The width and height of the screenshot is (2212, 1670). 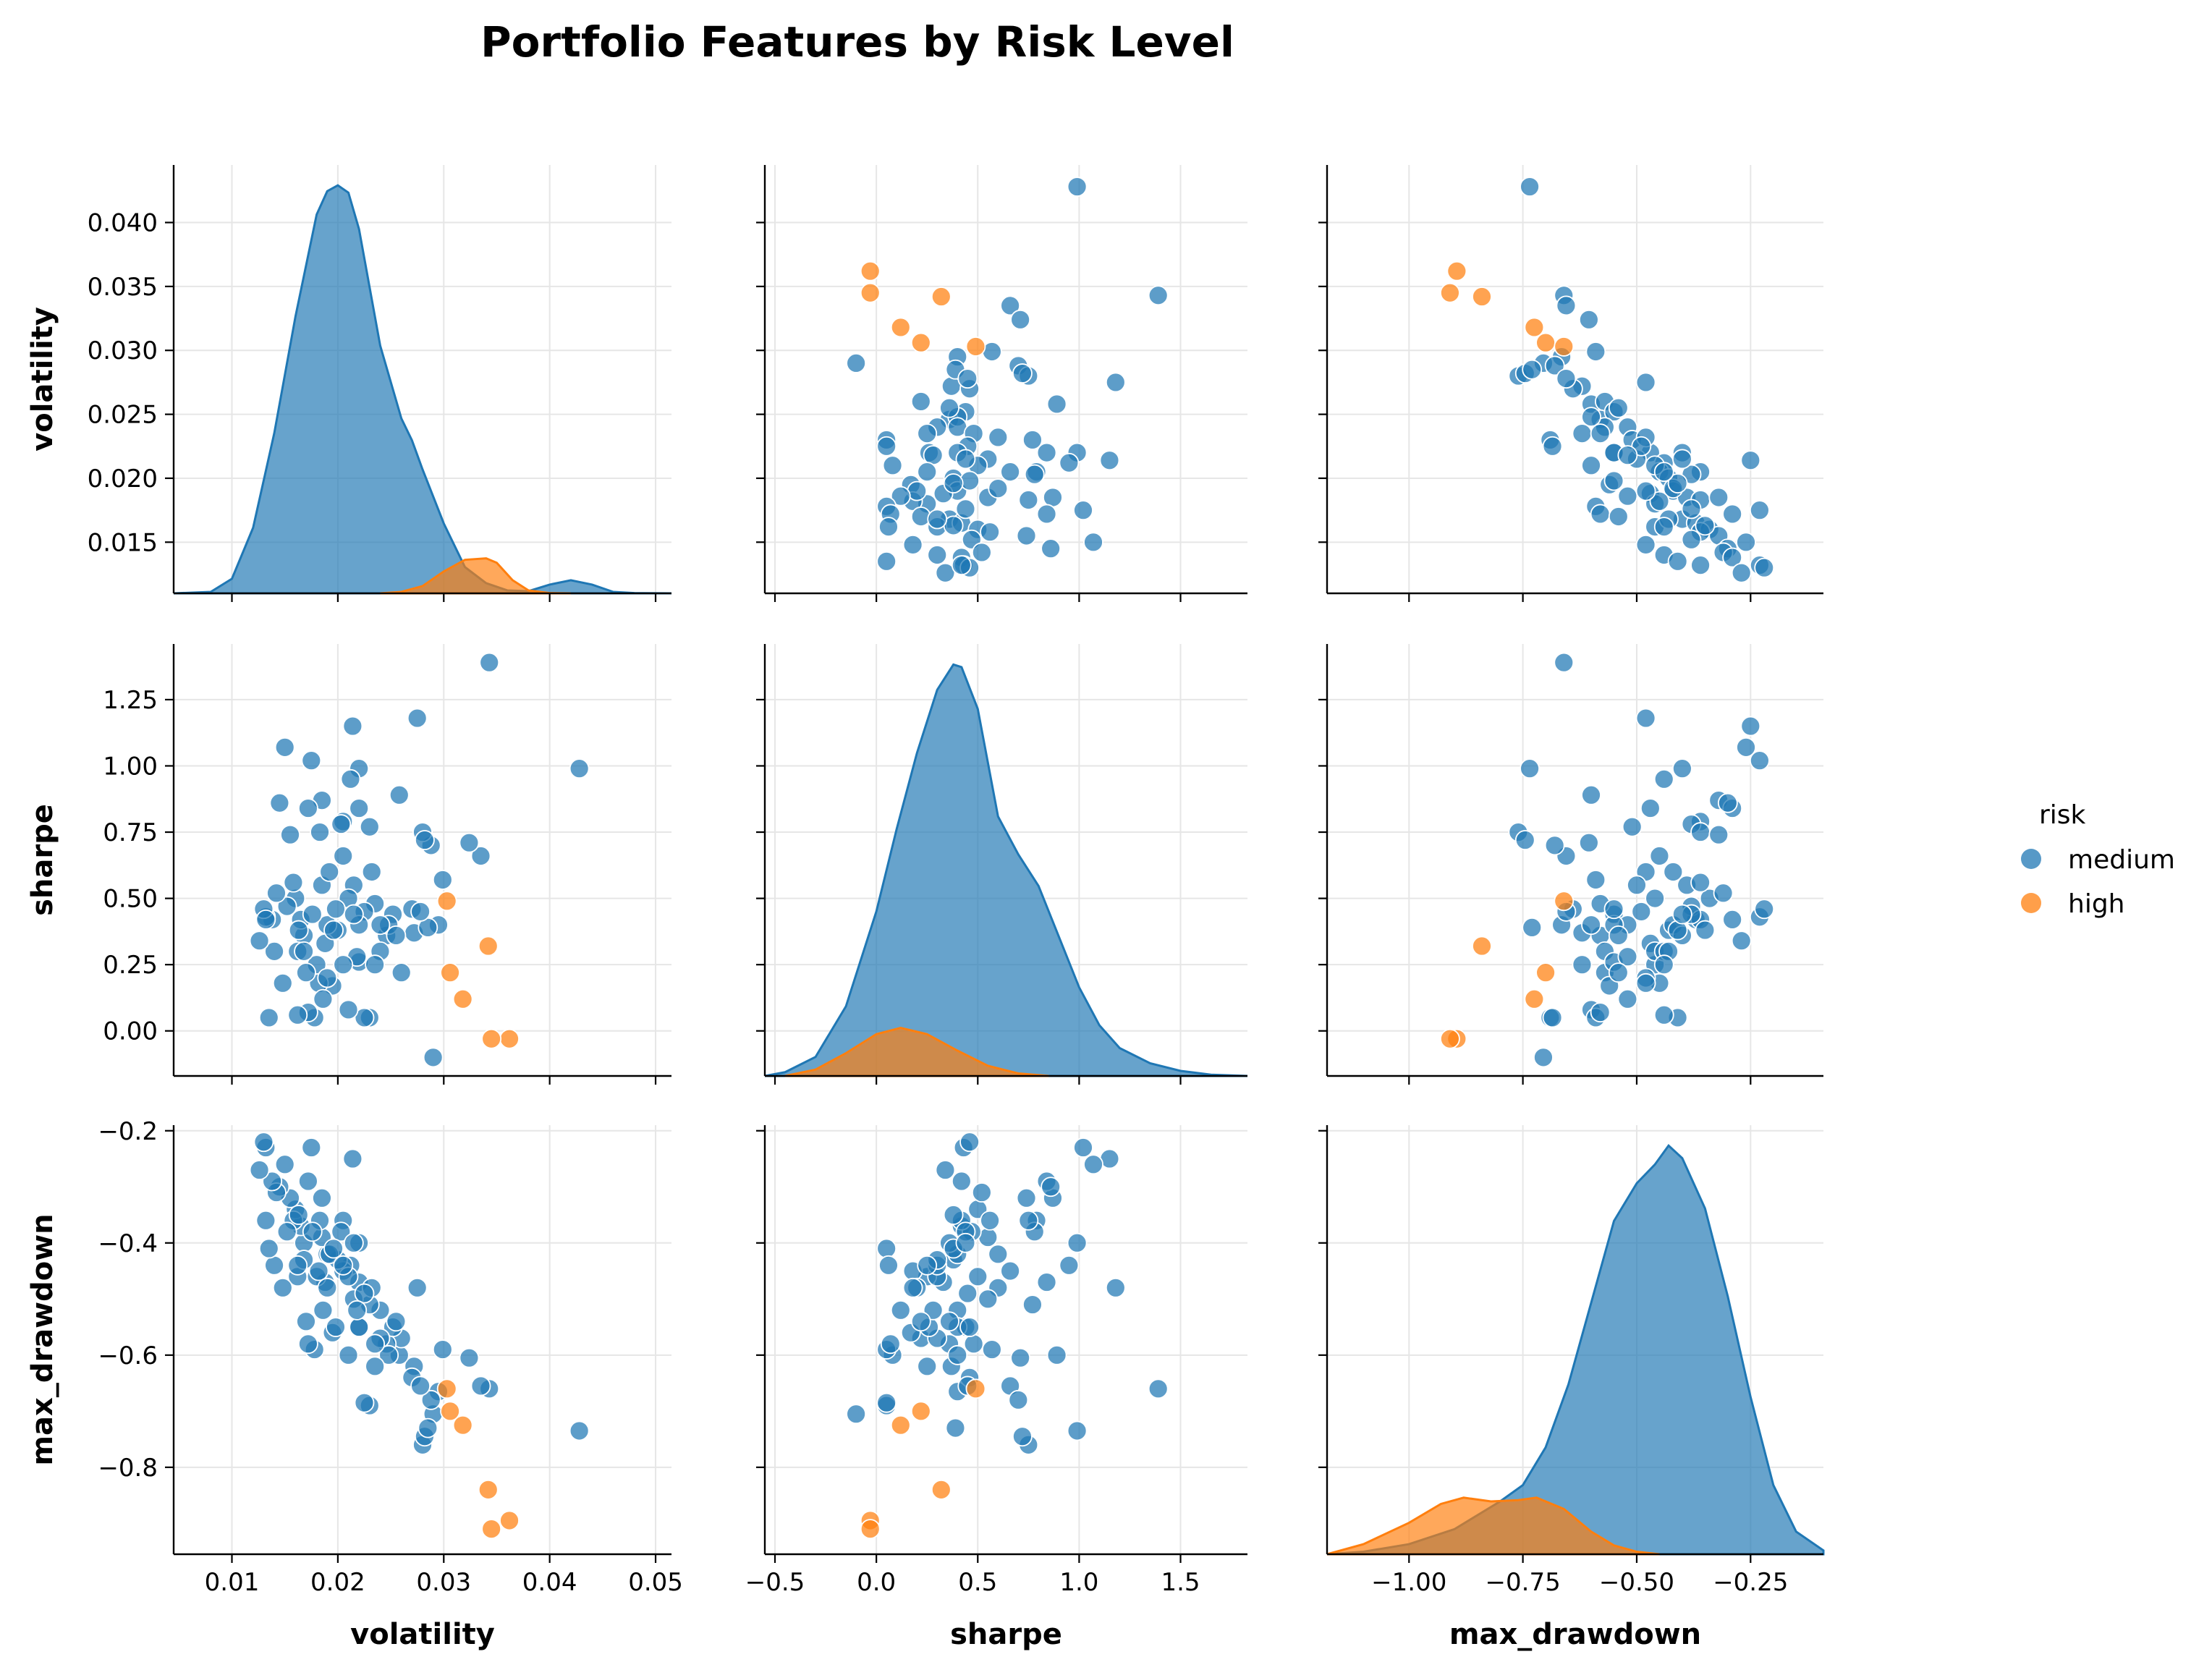 I want to click on y-tick-label: 0.020, so click(x=123, y=479).